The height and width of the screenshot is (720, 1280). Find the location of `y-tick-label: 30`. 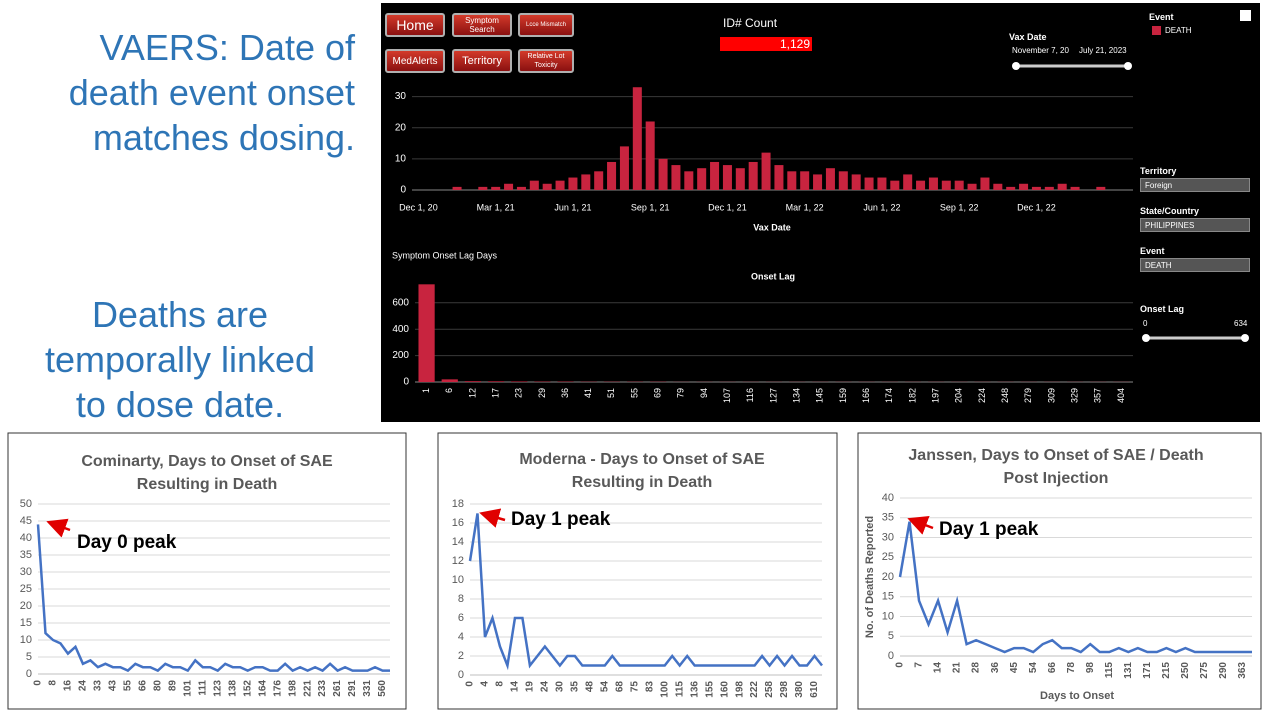

y-tick-label: 30 is located at coordinates (26, 572).